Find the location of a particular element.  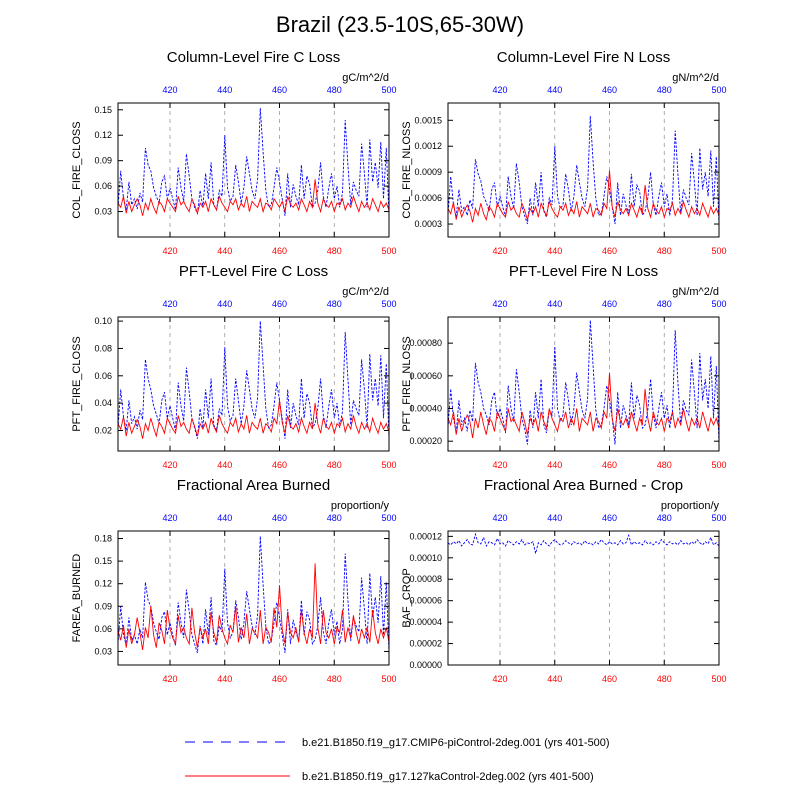

y-tick-label: 0.0012 is located at coordinates (428, 146).